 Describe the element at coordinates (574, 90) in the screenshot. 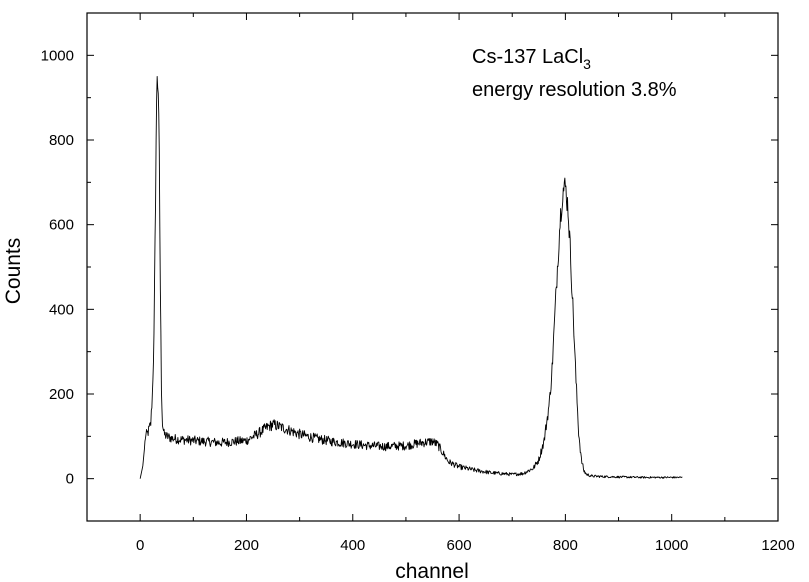

I see `annotation-line2: energy resolution 3.8%` at that location.